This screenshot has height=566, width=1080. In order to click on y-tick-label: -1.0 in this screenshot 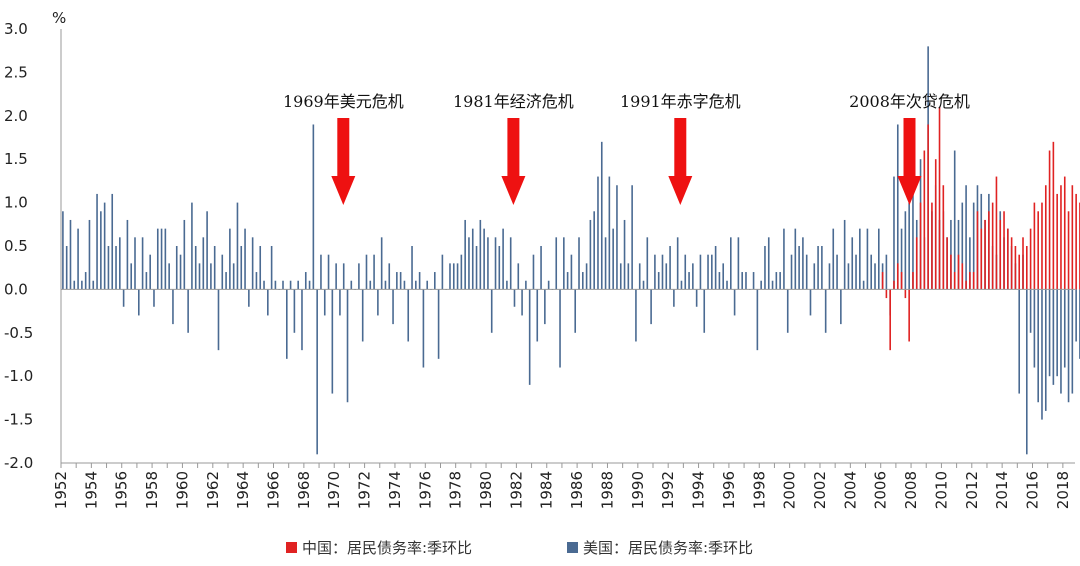, I will do `click(18, 376)`.